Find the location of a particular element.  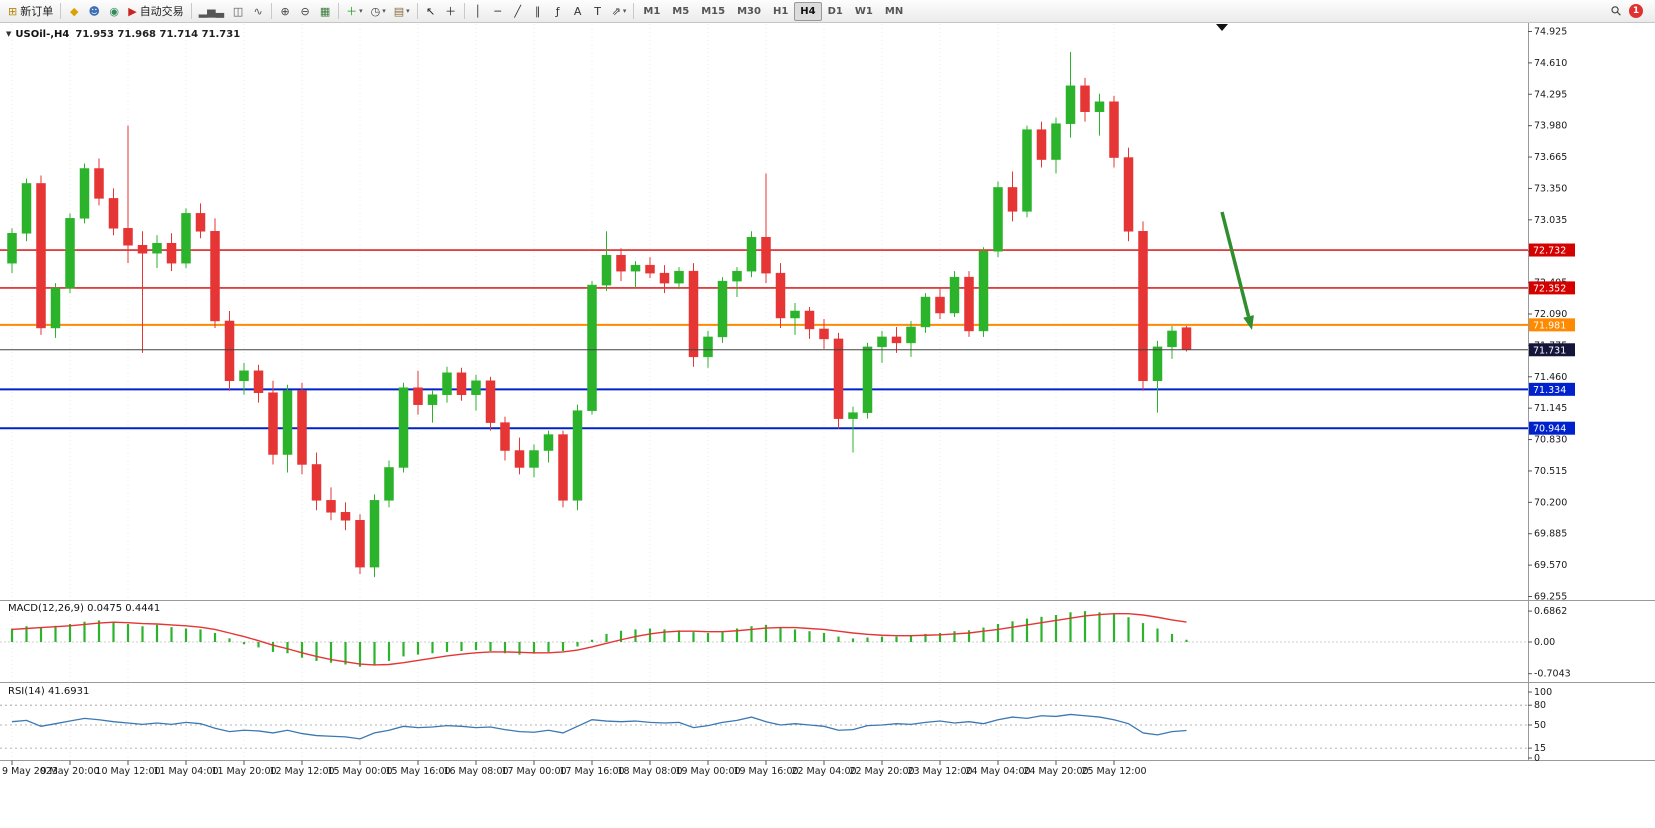

svg-text: 25 May 12:00 is located at coordinates (1113, 771).